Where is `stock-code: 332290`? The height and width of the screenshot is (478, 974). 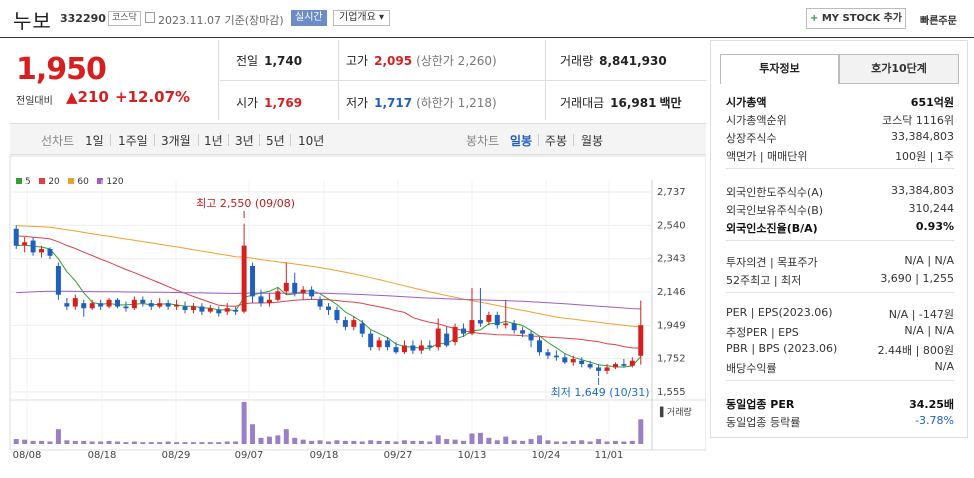 stock-code: 332290 is located at coordinates (83, 18).